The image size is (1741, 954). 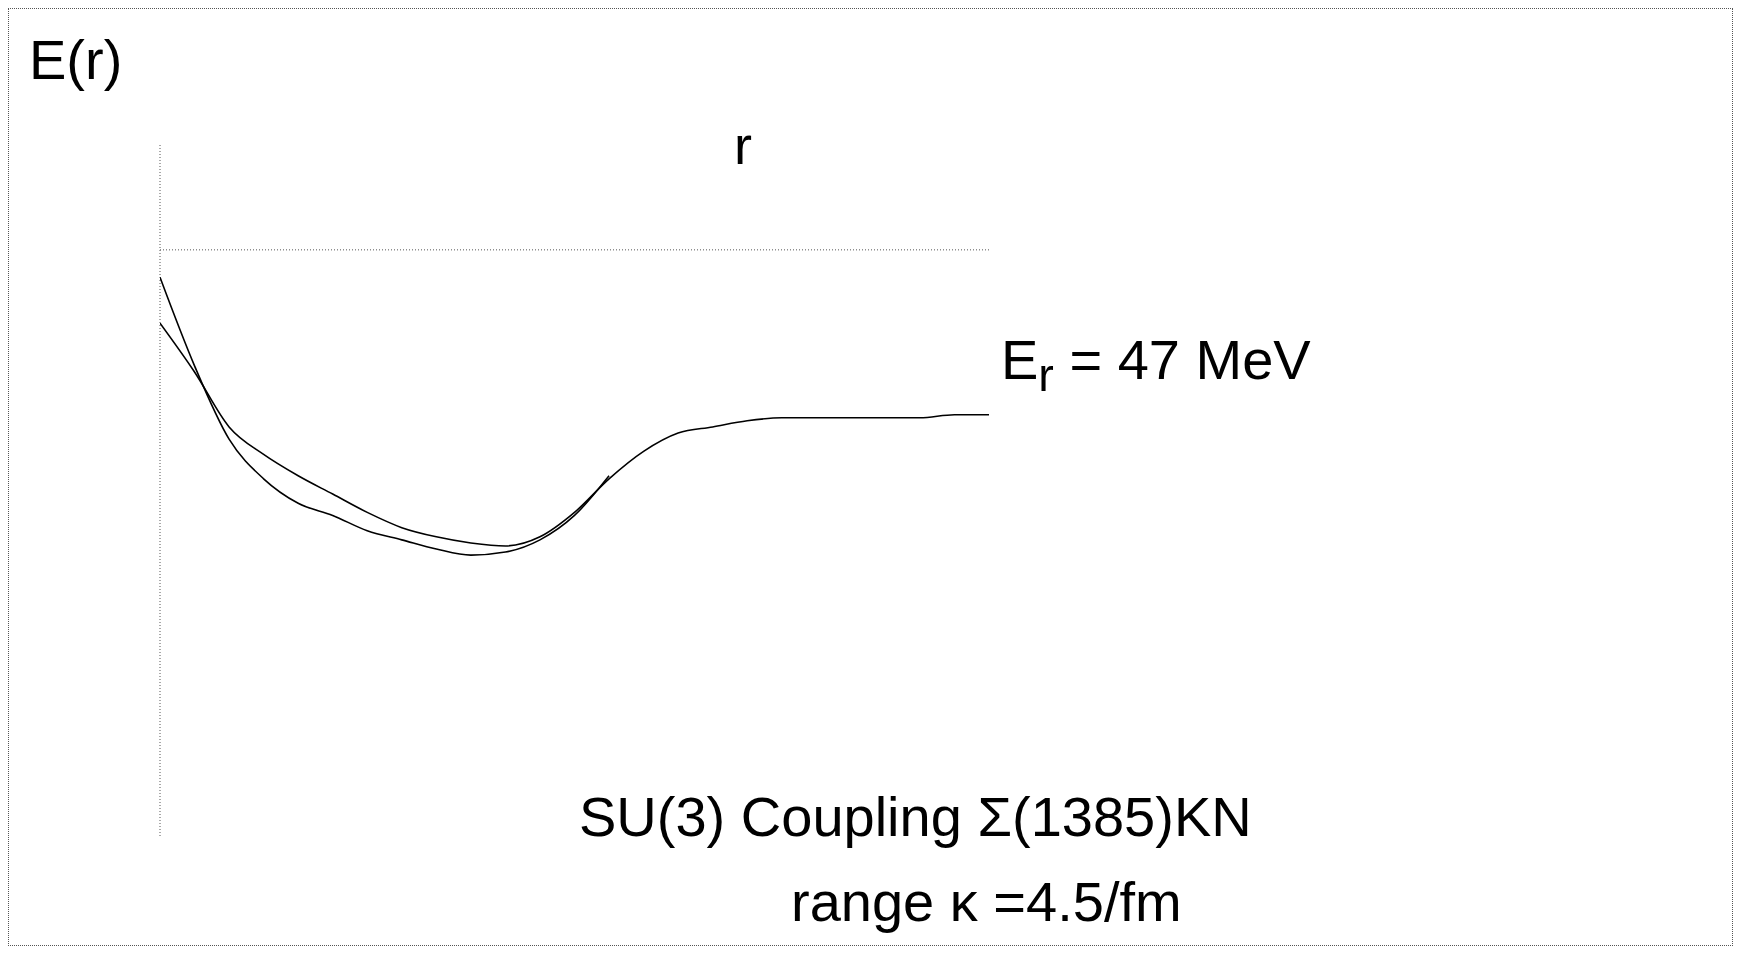 What do you see at coordinates (915, 816) in the screenshot?
I see `text: SU(3) Coupling Σ(1385)KN` at bounding box center [915, 816].